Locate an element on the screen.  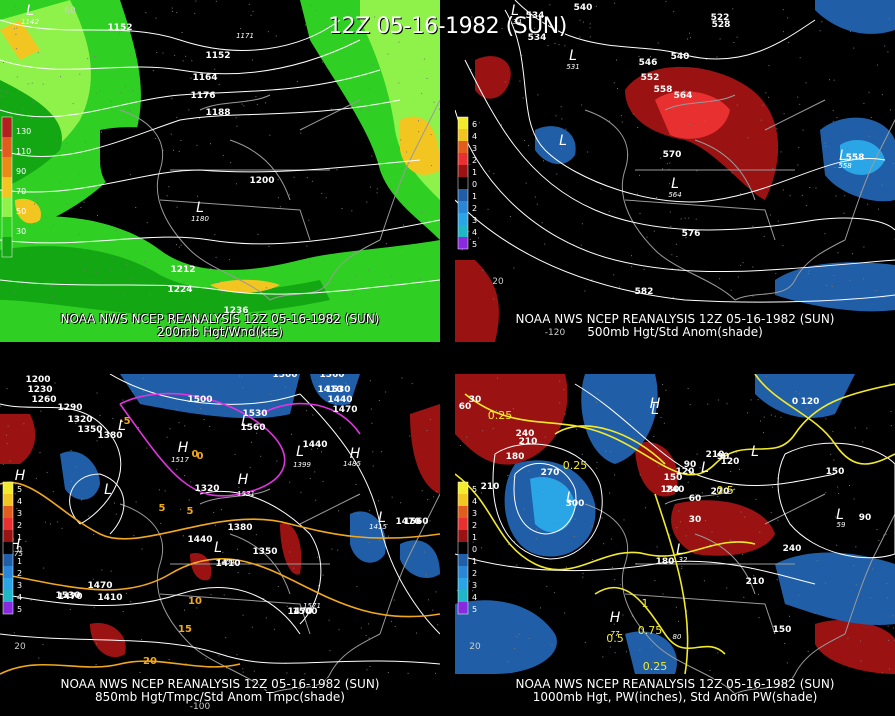
contour-label: 1152 is located at coordinates (119, 28).